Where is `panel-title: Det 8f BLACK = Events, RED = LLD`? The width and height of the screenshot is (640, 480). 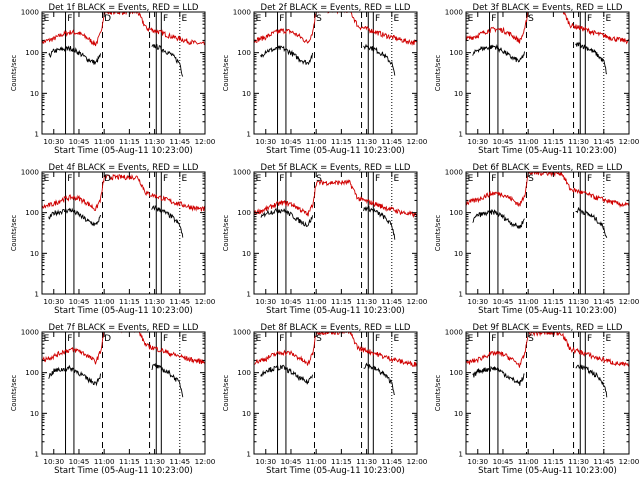 panel-title: Det 8f BLACK = Events, RED = LLD is located at coordinates (336, 328).